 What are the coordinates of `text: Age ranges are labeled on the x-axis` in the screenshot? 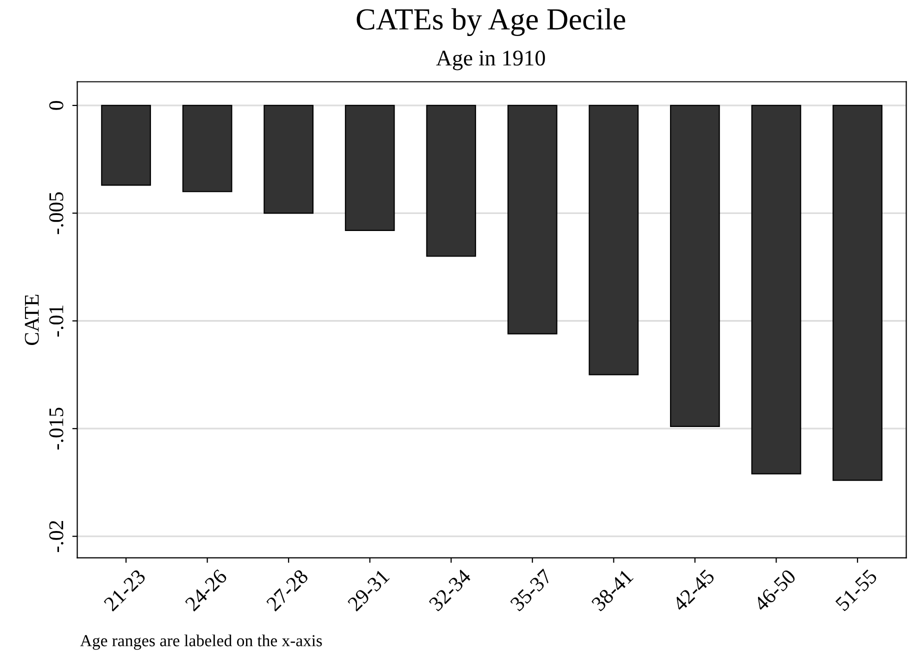 It's located at (201, 642).